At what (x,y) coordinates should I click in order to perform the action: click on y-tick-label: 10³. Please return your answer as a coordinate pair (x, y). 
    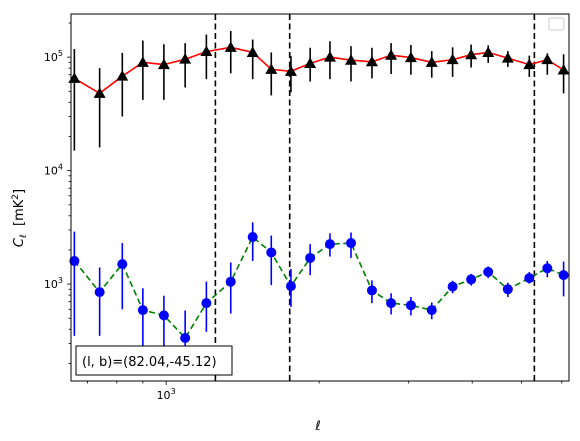
    Looking at the image, I should click on (53, 283).